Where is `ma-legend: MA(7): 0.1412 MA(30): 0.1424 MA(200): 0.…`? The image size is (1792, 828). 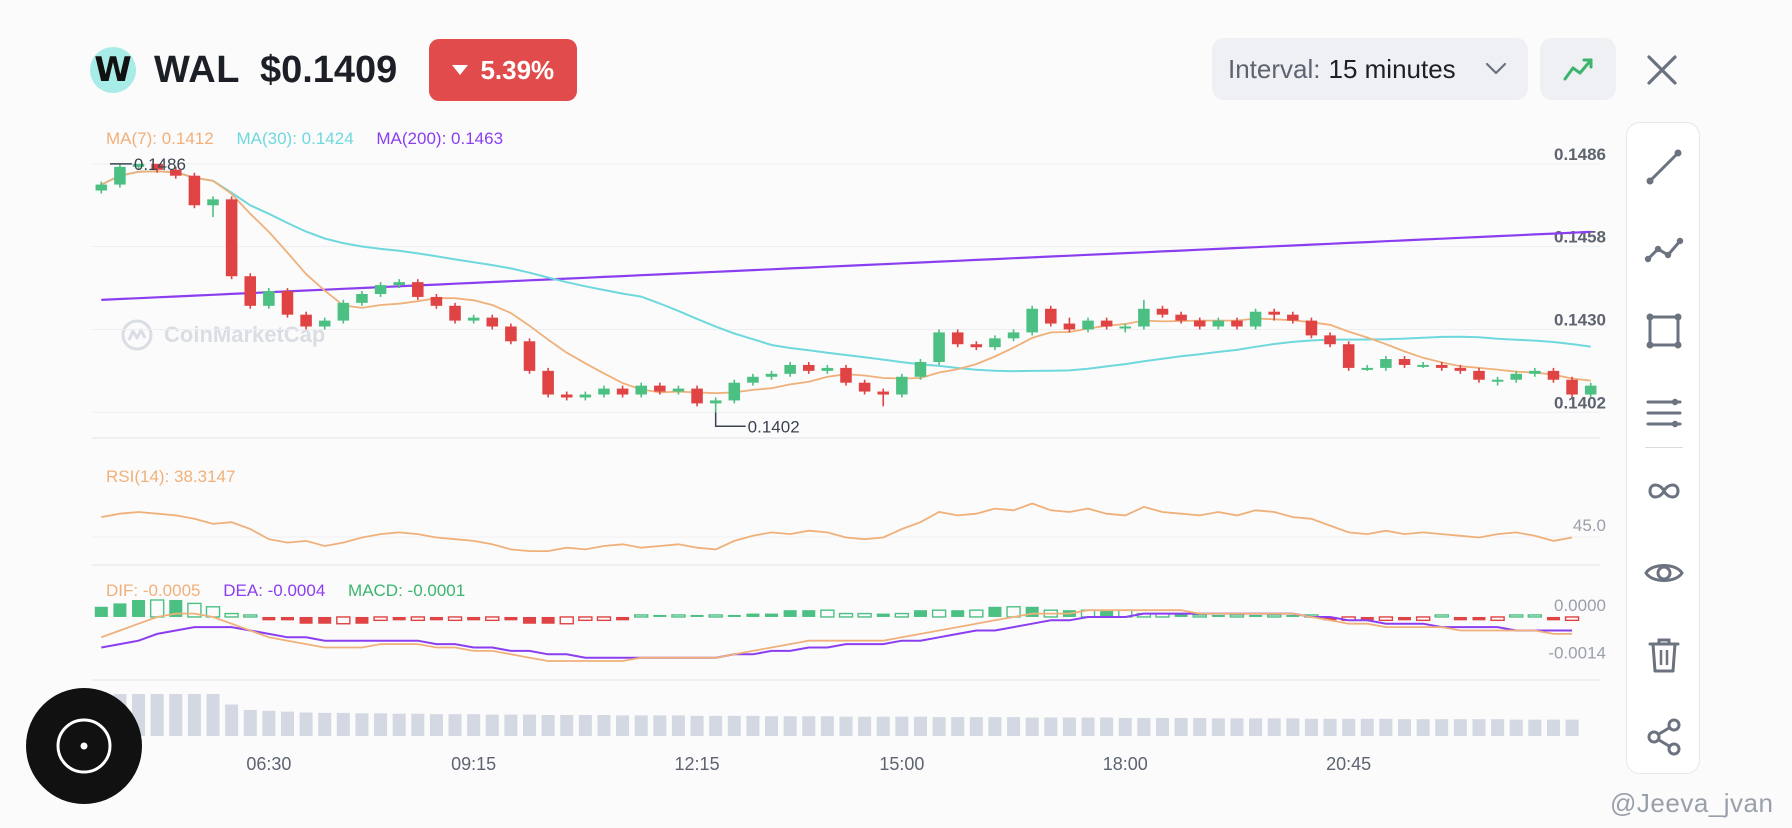
ma-legend: MA(7): 0.1412 MA(30): 0.1424 MA(200): 0.… is located at coordinates (313, 139).